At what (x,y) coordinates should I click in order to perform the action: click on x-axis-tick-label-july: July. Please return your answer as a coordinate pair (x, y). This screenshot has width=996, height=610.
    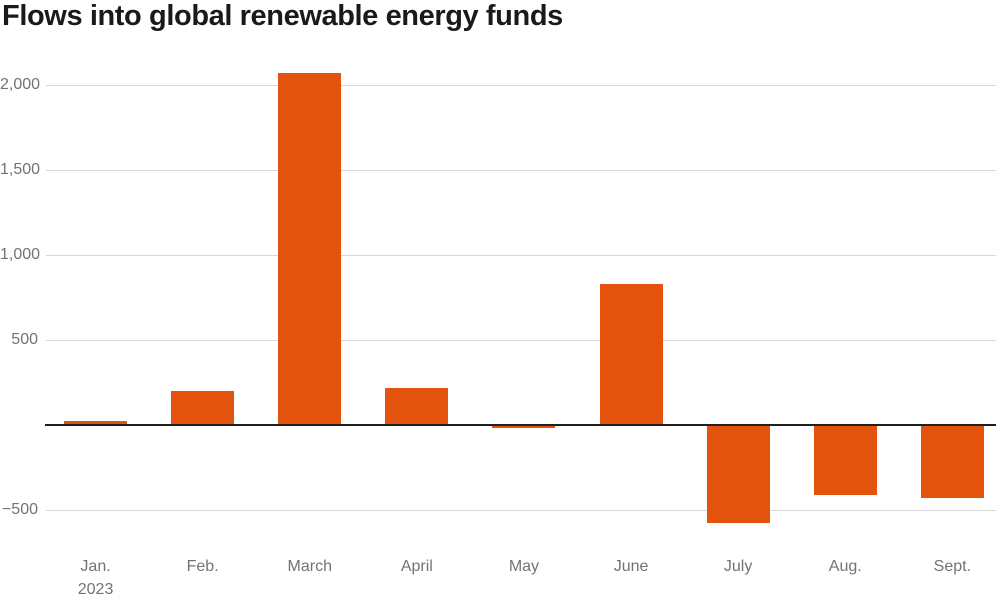
    Looking at the image, I should click on (738, 566).